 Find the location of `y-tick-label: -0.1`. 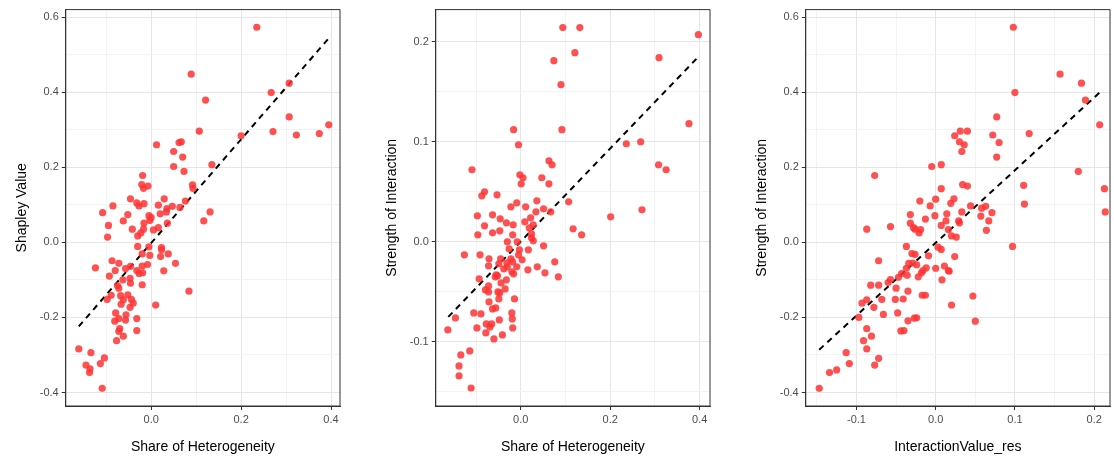

y-tick-label: -0.1 is located at coordinates (419, 340).